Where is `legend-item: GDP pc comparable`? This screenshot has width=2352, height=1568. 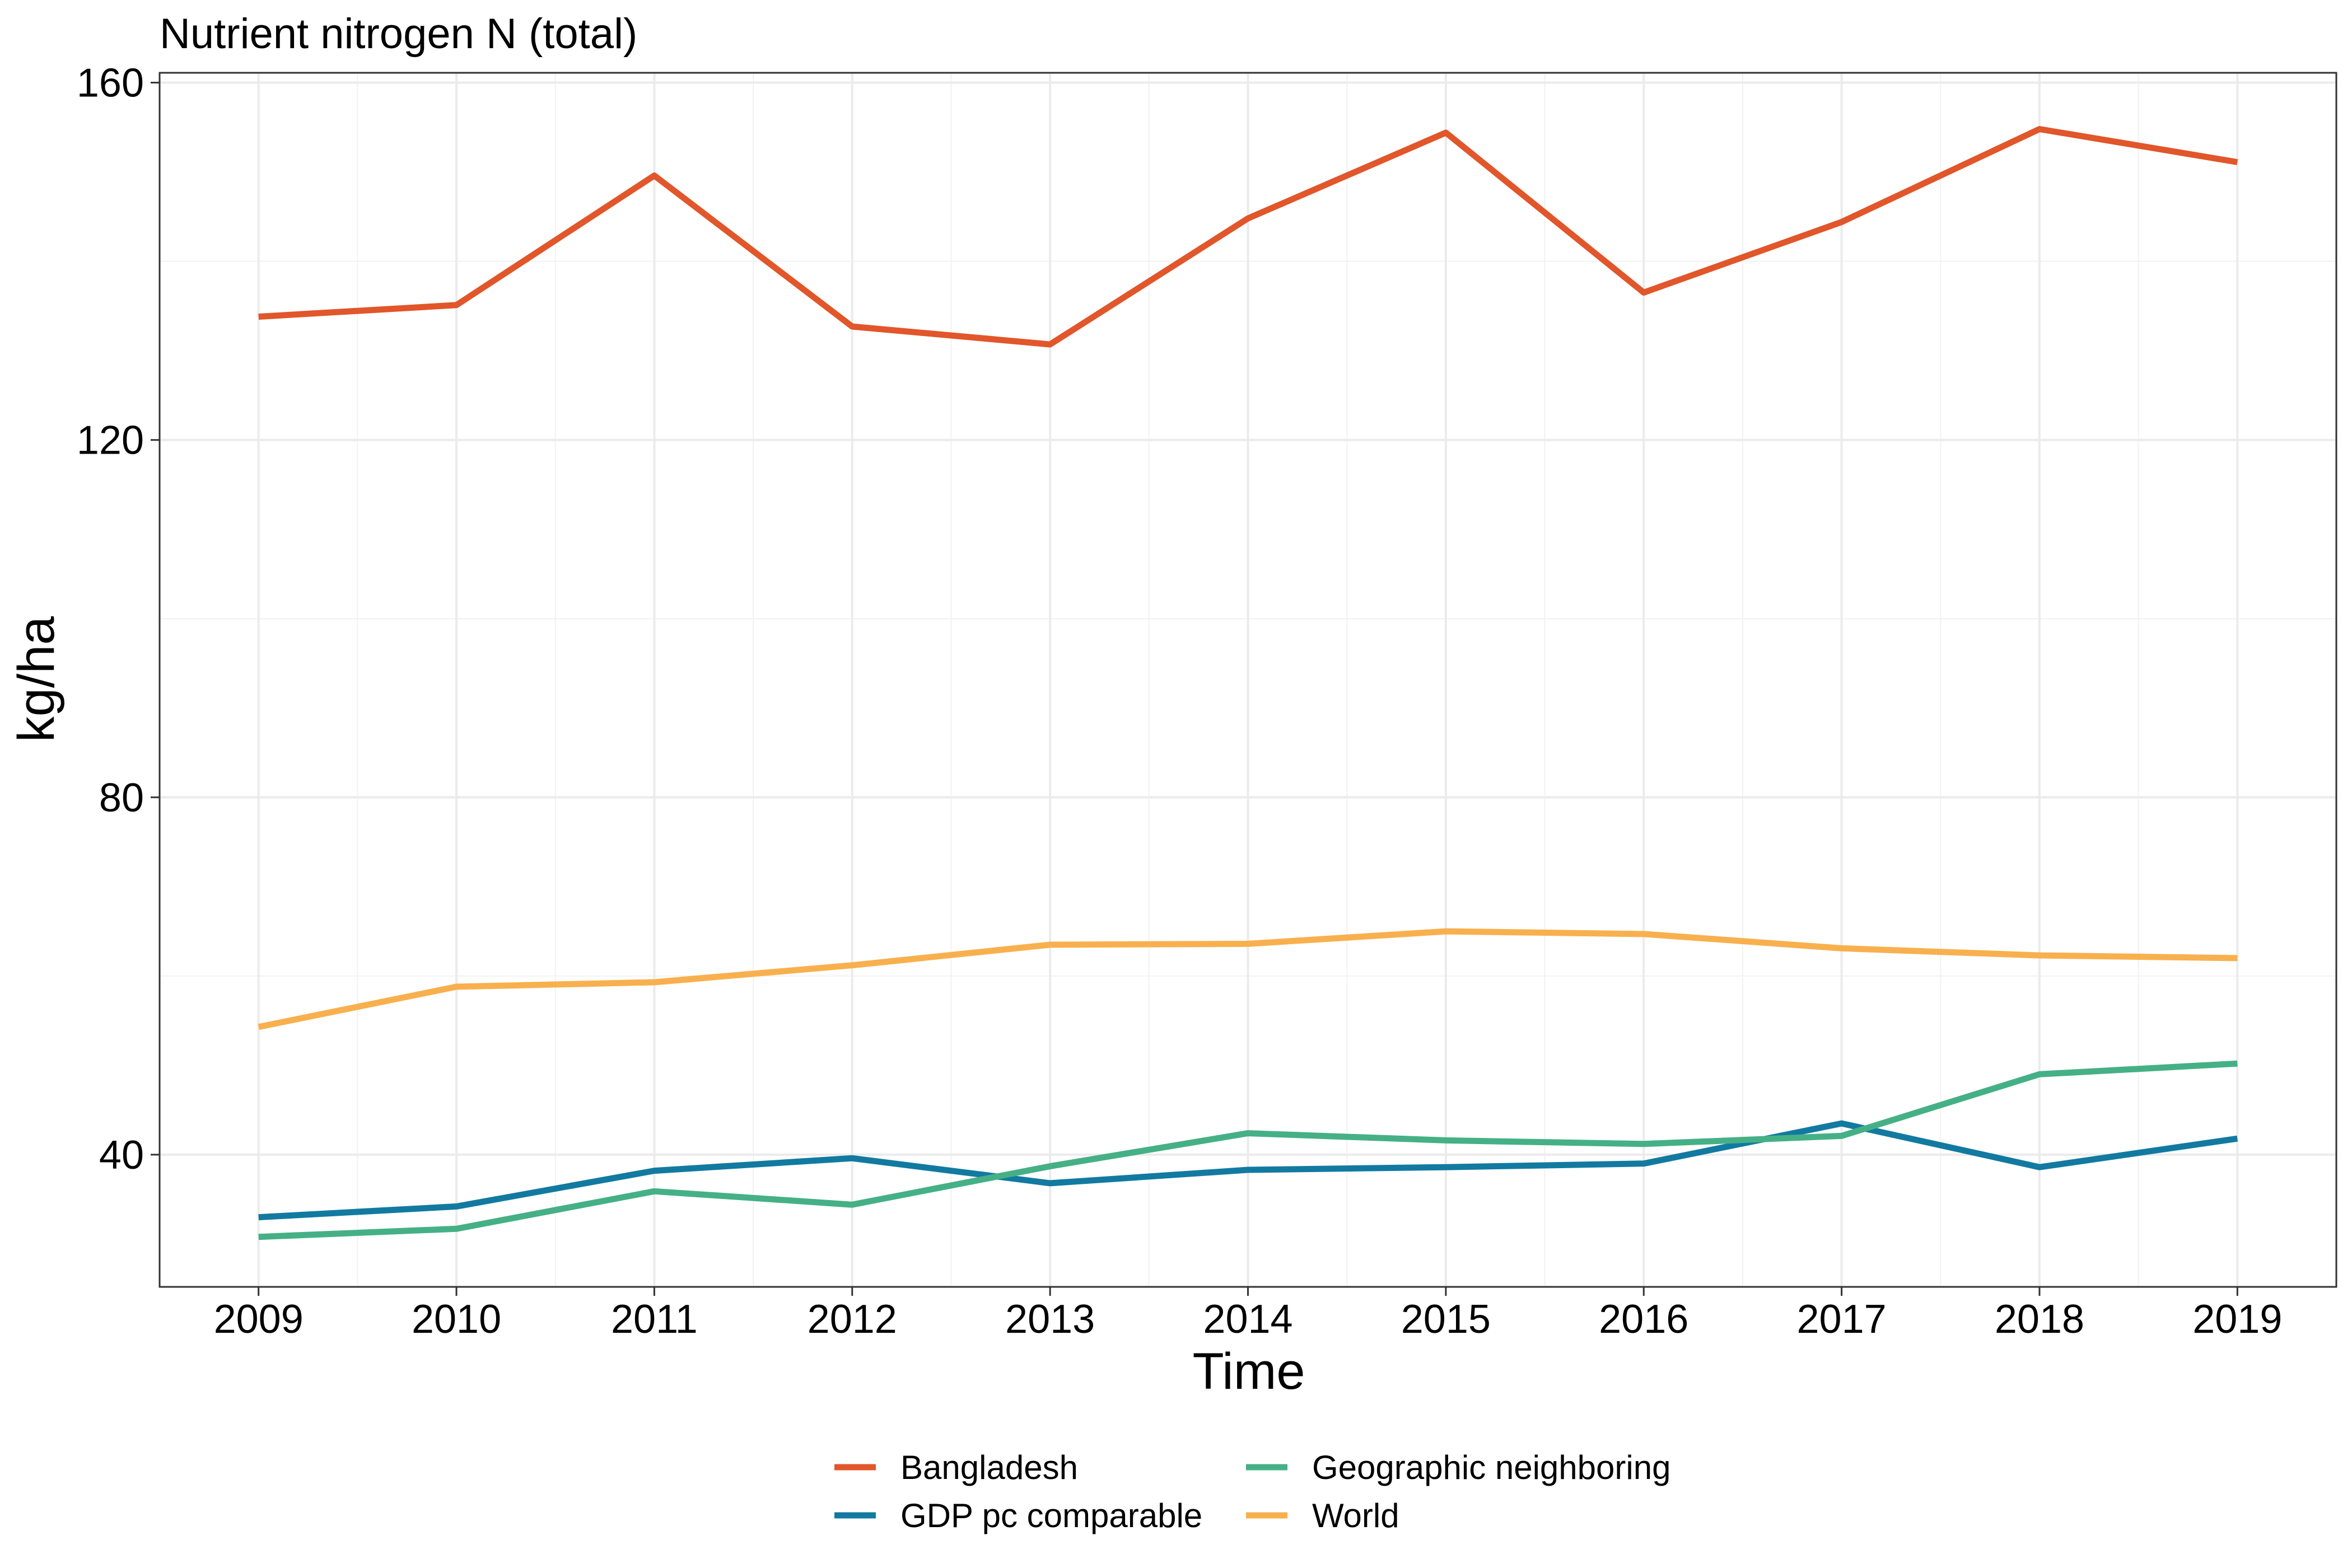 legend-item: GDP pc comparable is located at coordinates (1018, 1516).